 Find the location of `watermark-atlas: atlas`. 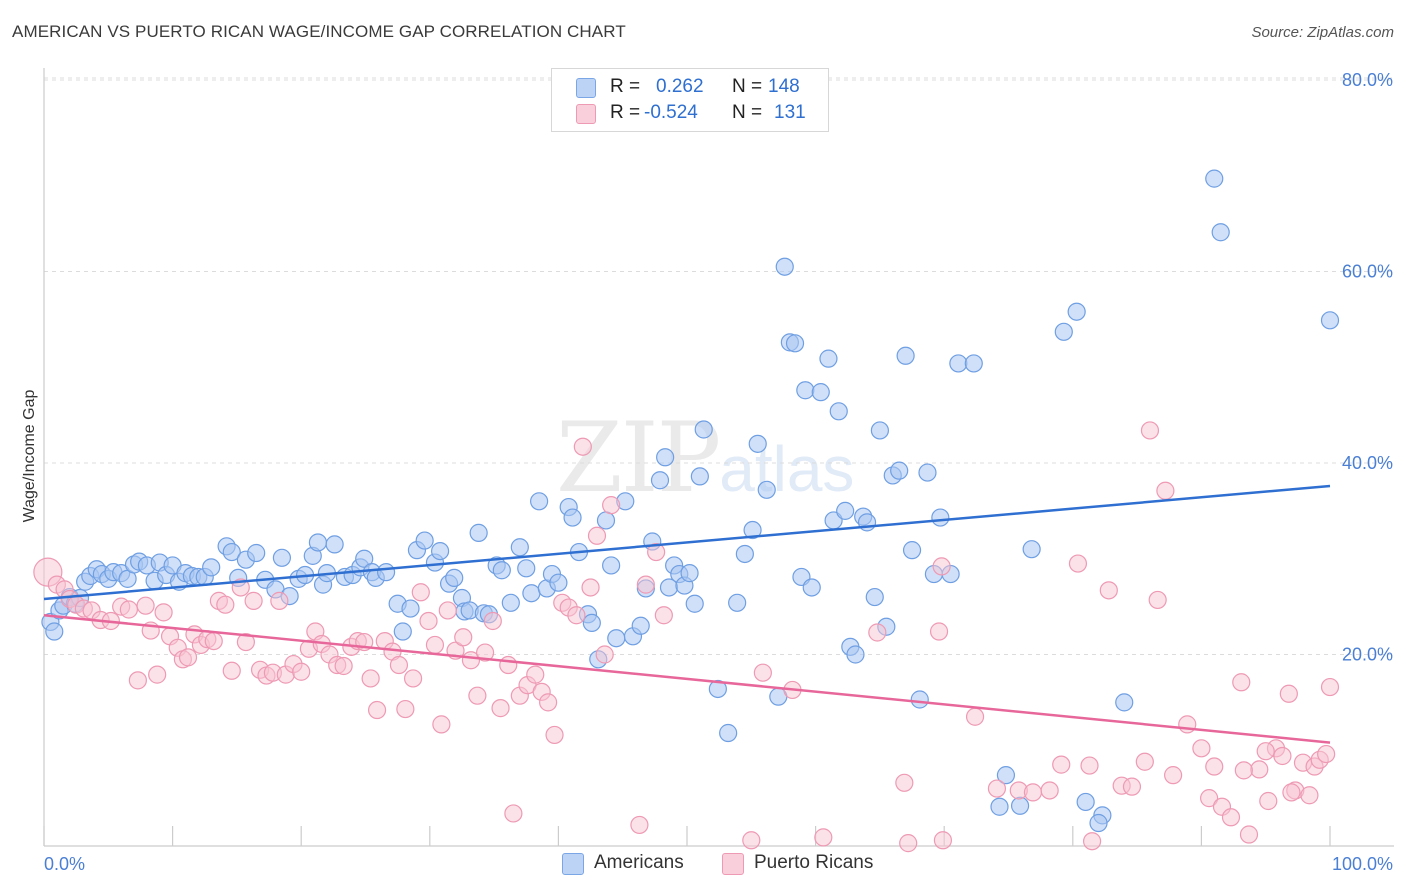

watermark-atlas: atlas is located at coordinates (787, 469).